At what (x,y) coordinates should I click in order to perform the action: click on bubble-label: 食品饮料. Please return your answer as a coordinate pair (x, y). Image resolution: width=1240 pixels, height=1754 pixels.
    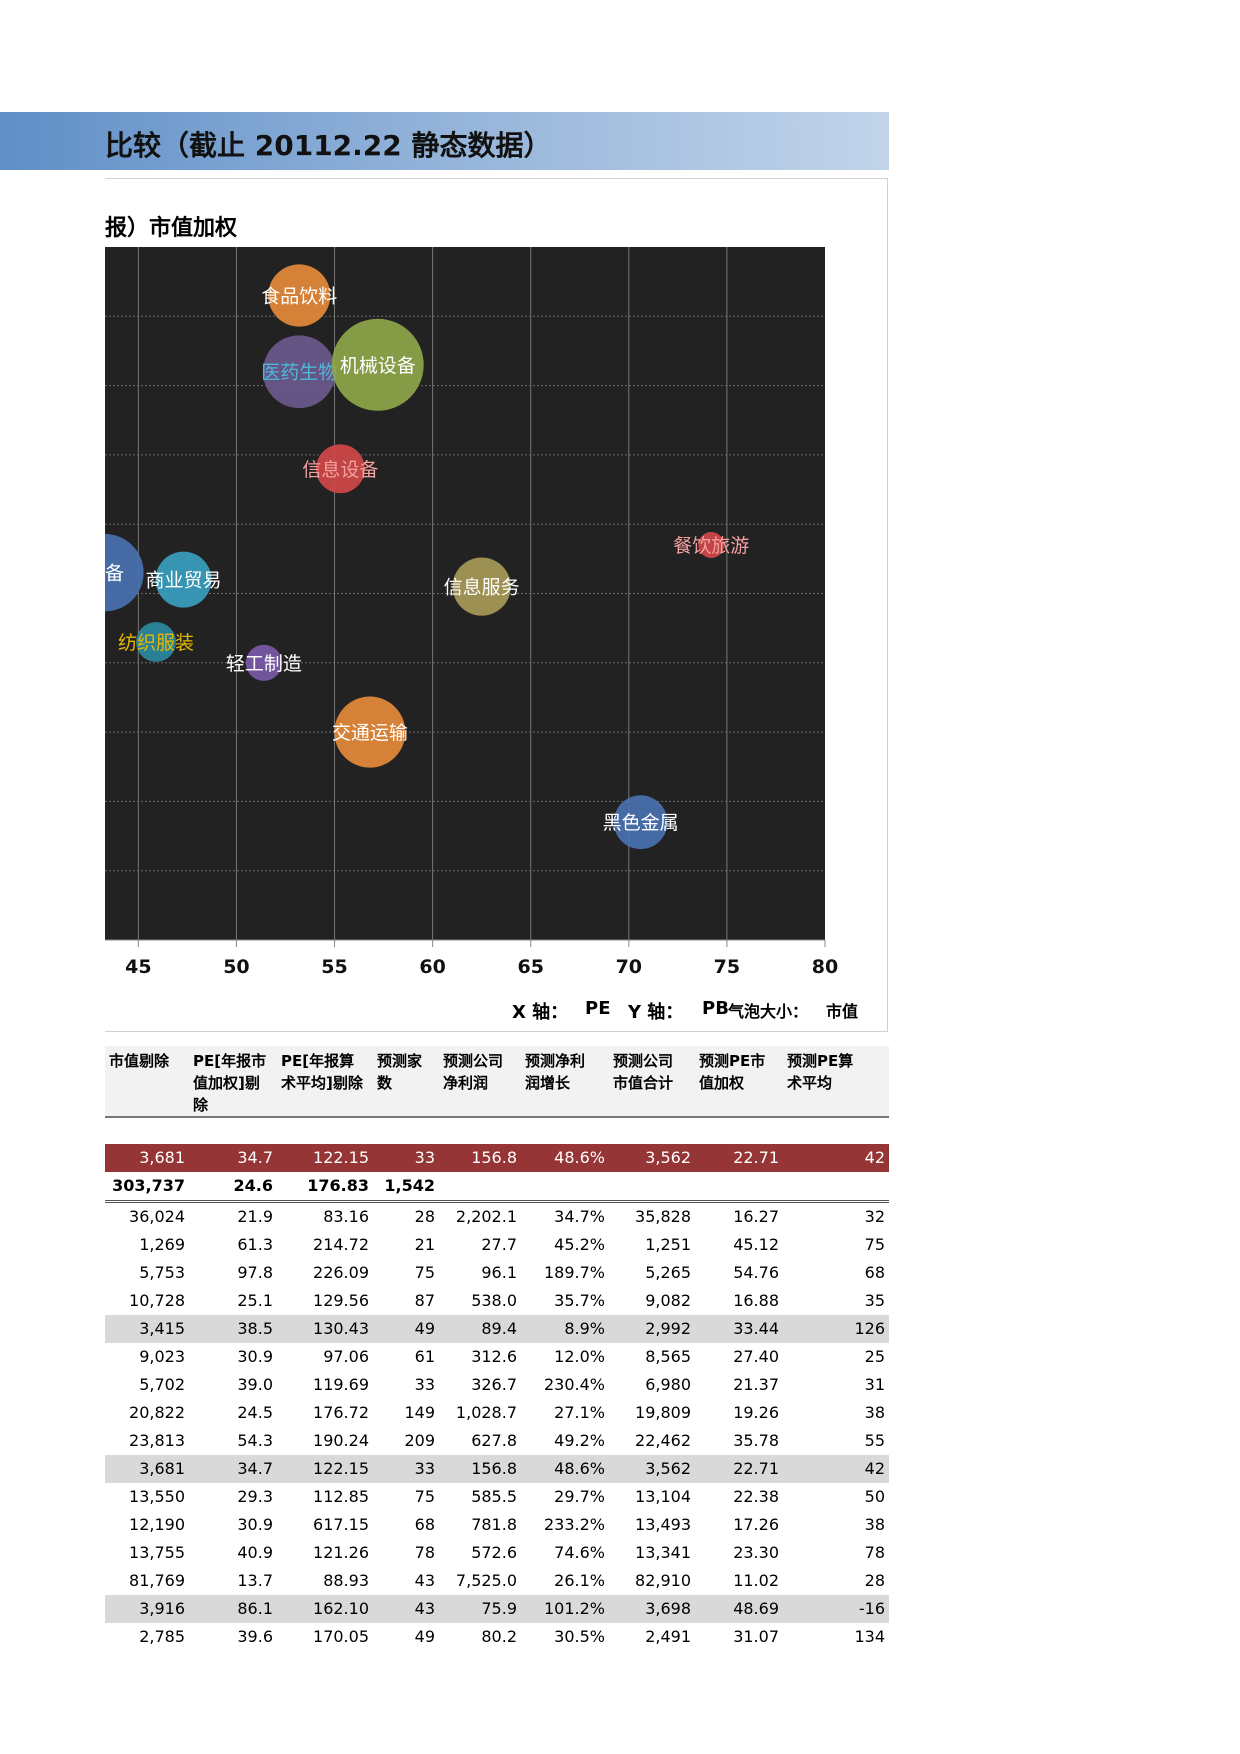
    Looking at the image, I should click on (299, 297).